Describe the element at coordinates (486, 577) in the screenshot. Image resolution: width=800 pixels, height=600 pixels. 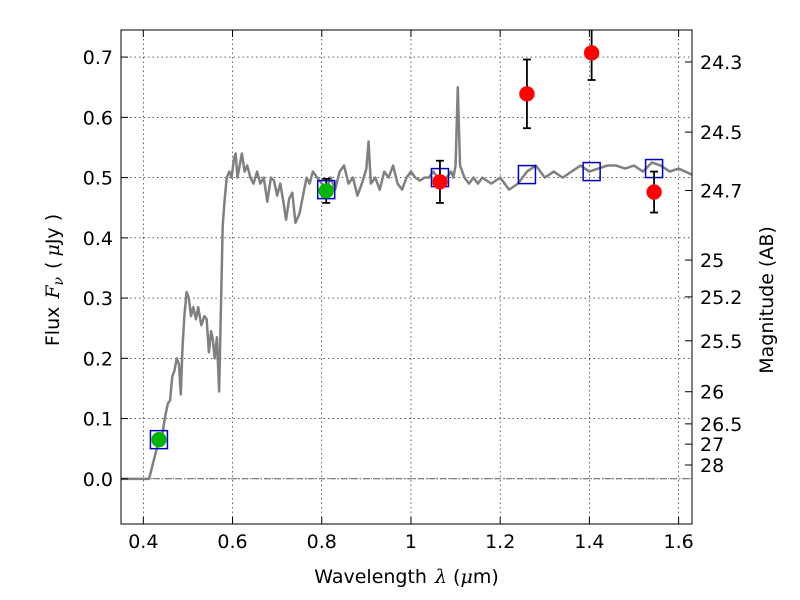
I see `x-axis-label-unit-close: m)` at that location.